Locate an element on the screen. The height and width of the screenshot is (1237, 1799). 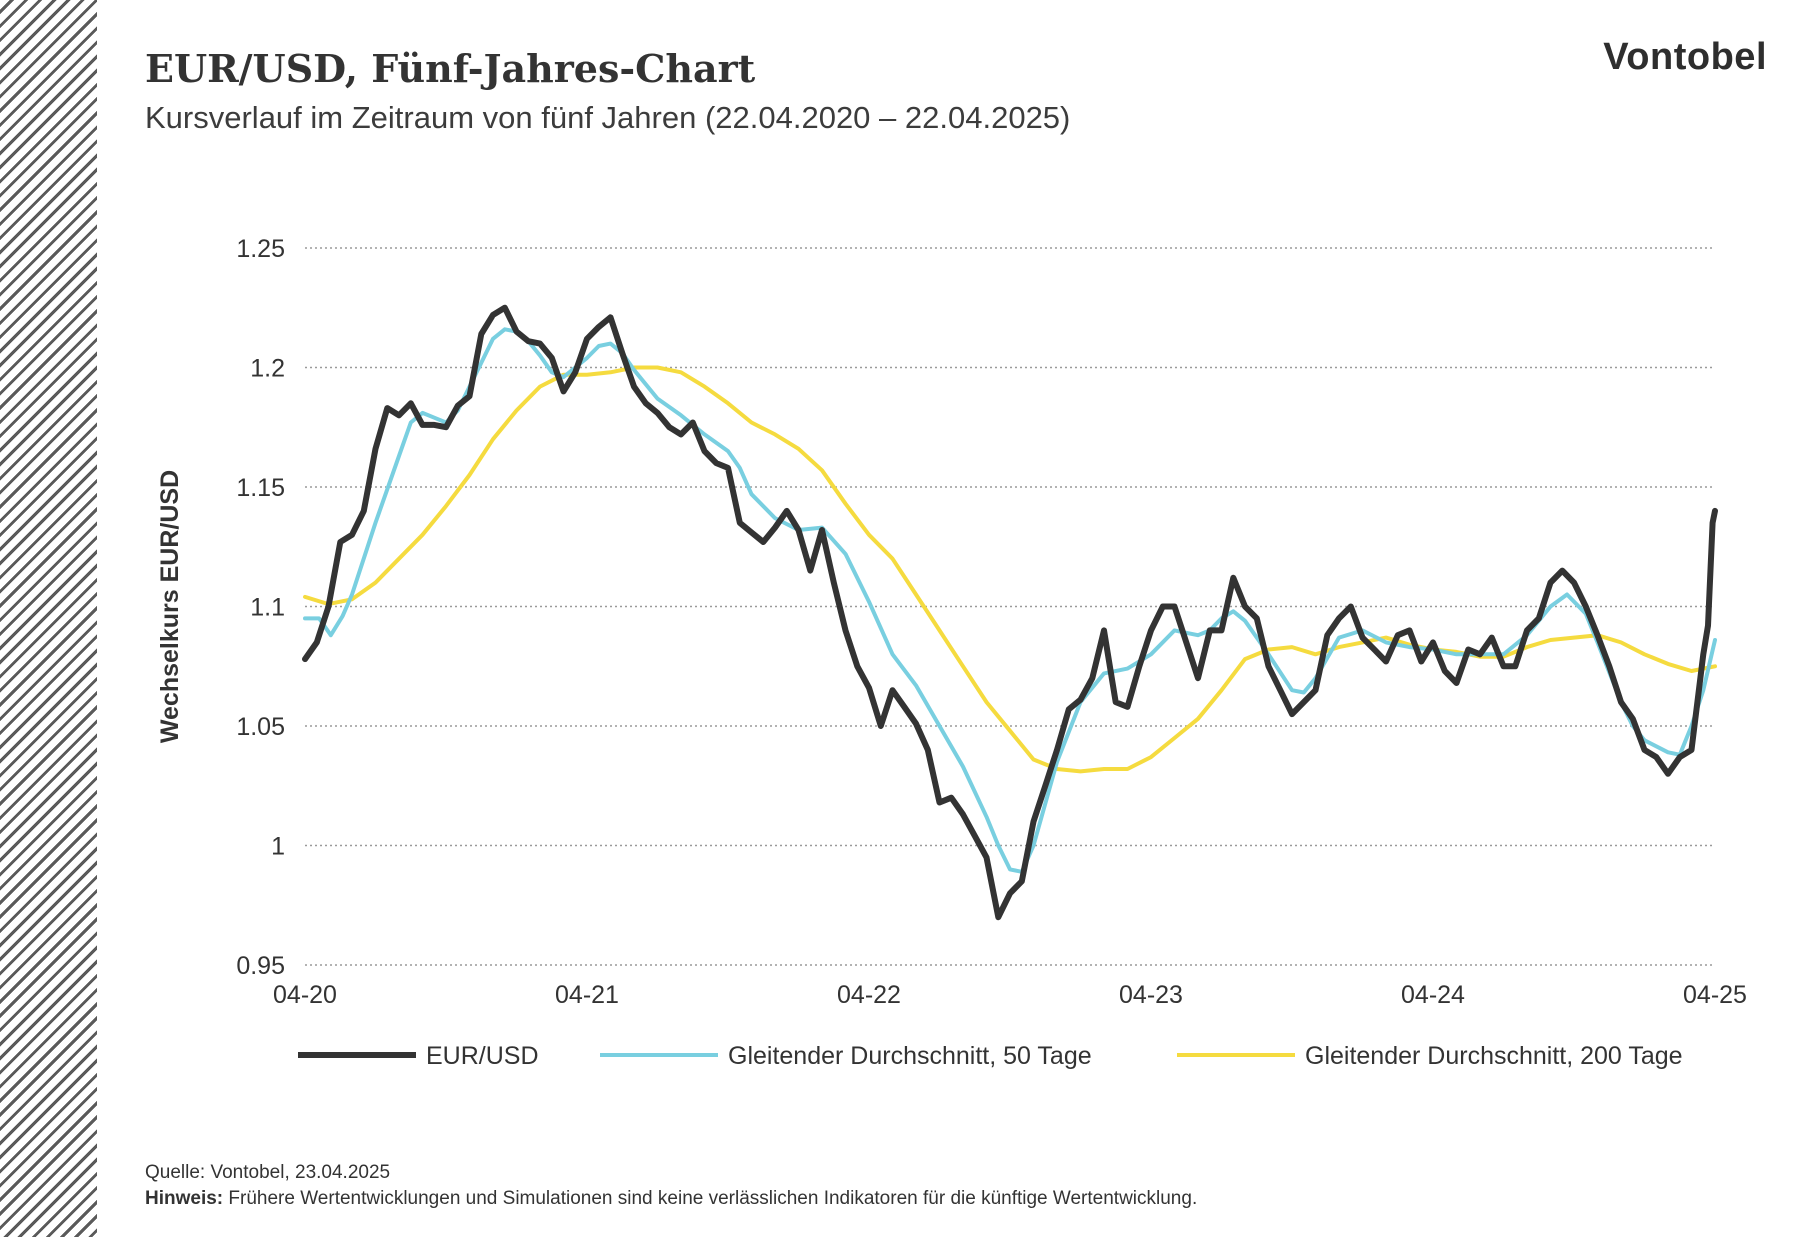
brand-logo: Vontobel is located at coordinates (1685, 57).